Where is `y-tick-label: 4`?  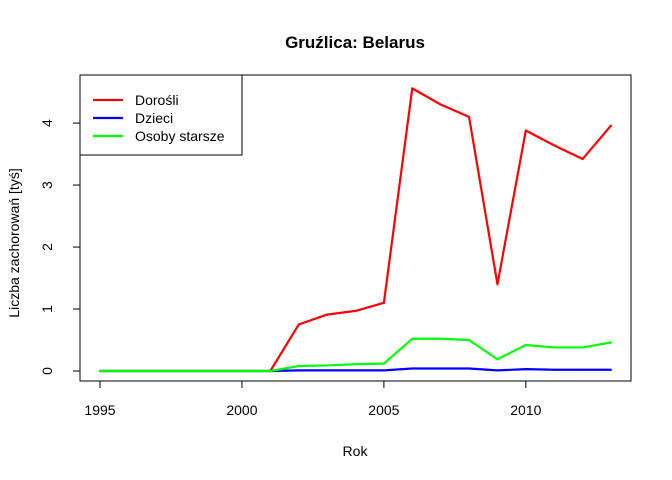
y-tick-label: 4 is located at coordinates (47, 123).